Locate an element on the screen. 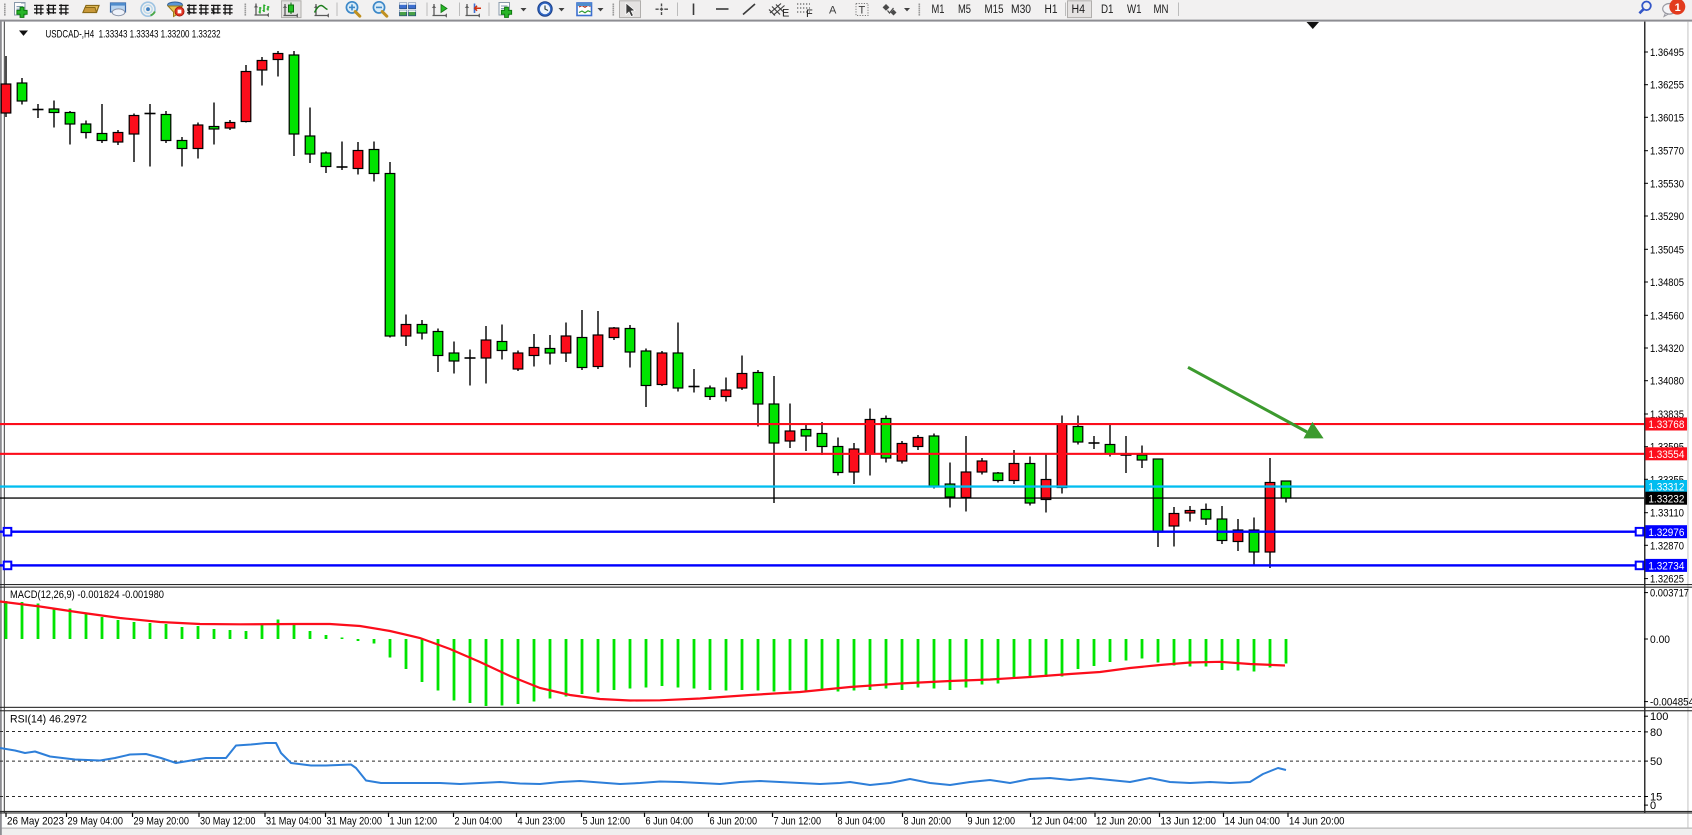  svg-text: 8 Jun 04:00 is located at coordinates (862, 822).